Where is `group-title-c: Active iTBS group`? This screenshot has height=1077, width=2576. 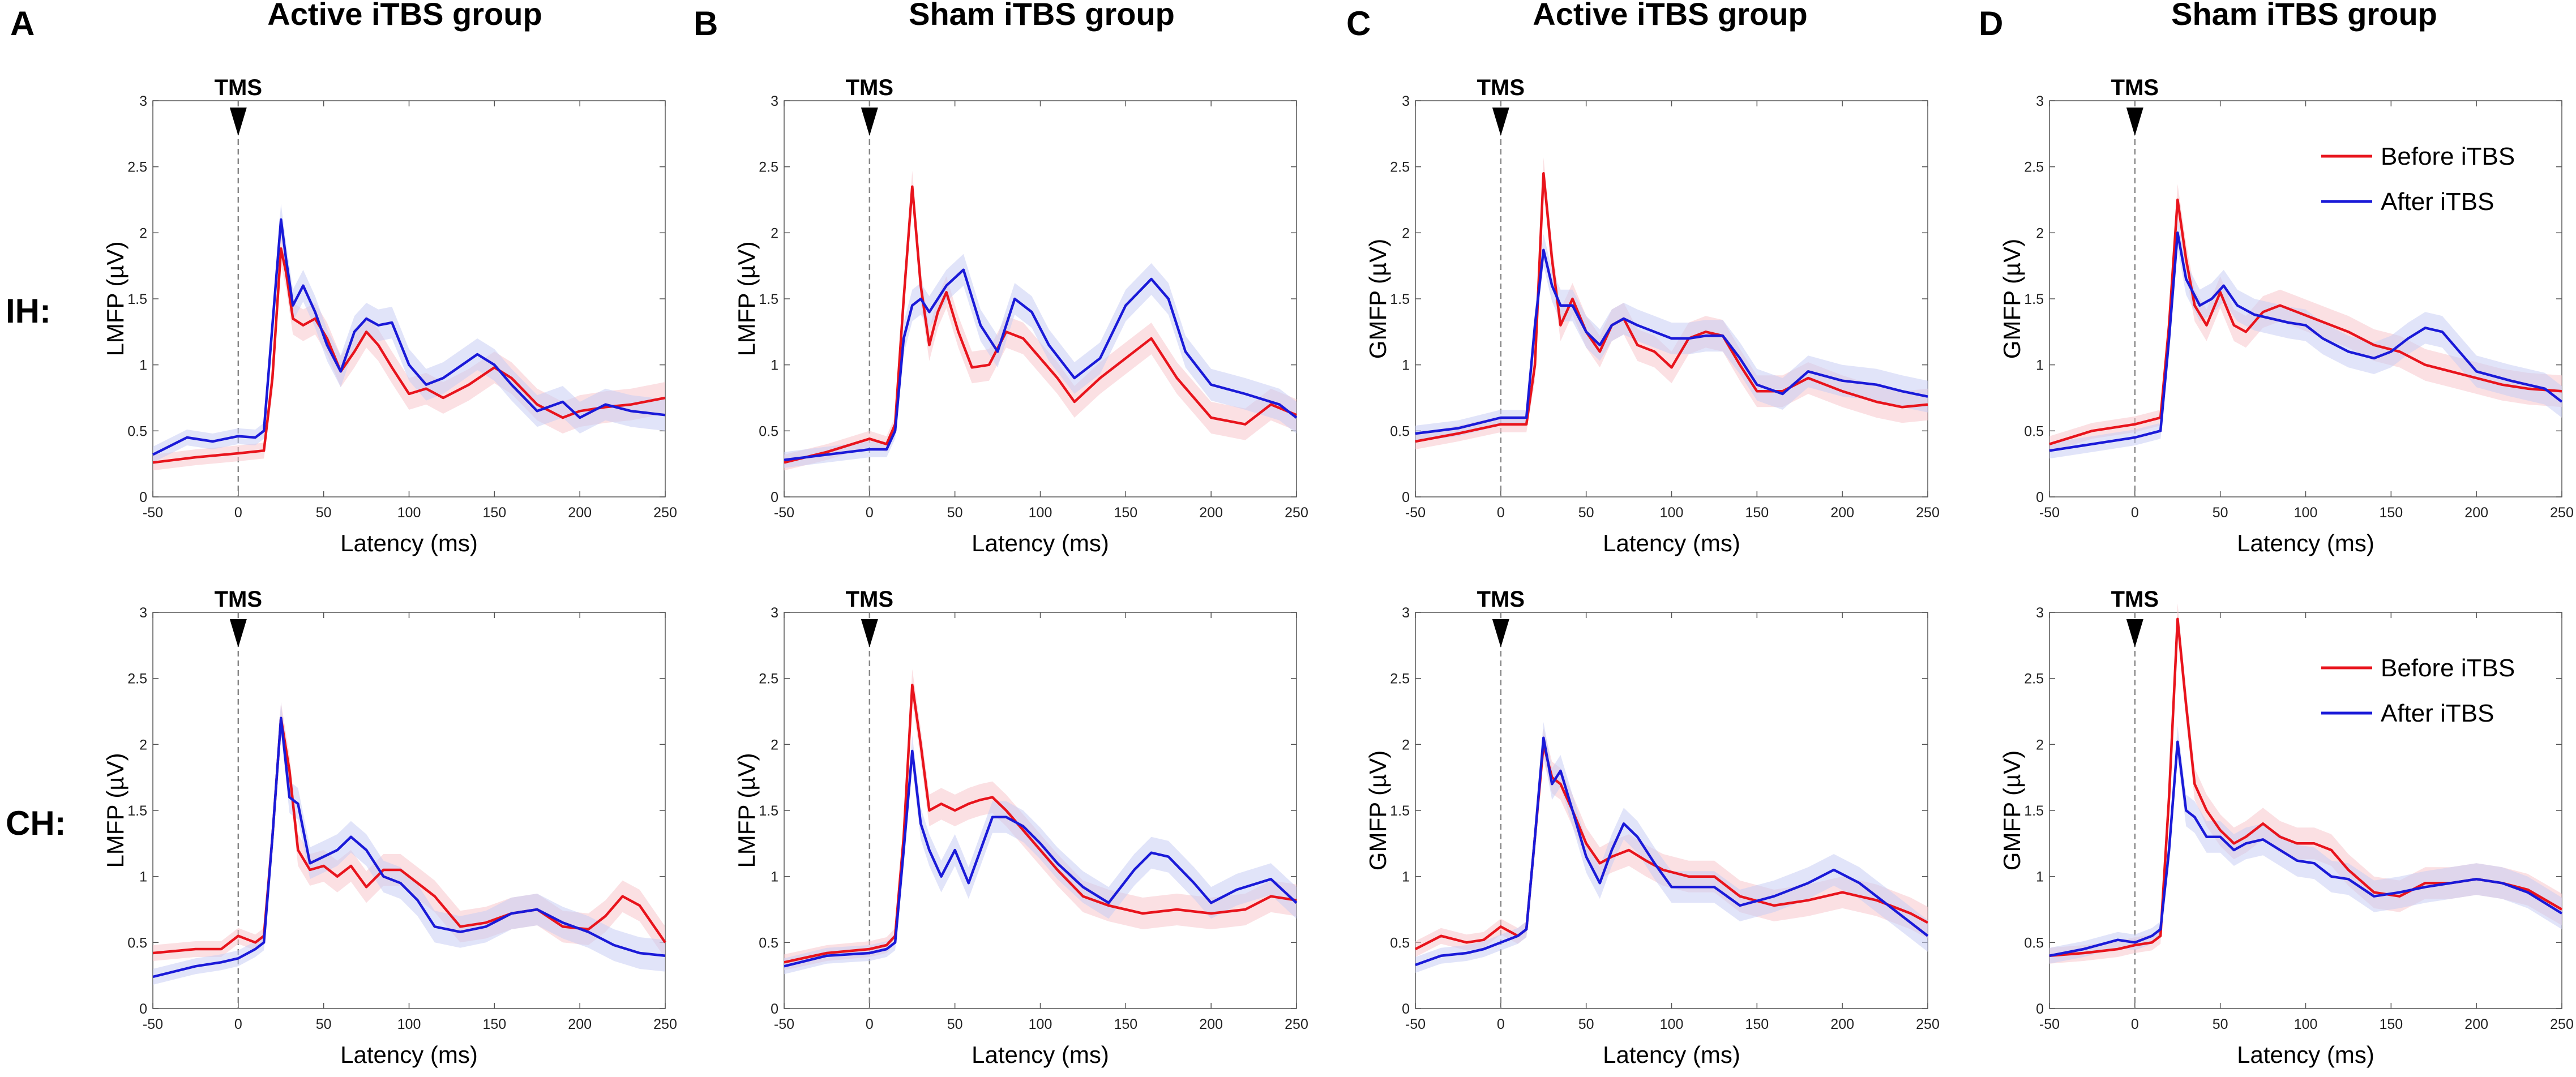
group-title-c: Active iTBS group is located at coordinates (1670, 16).